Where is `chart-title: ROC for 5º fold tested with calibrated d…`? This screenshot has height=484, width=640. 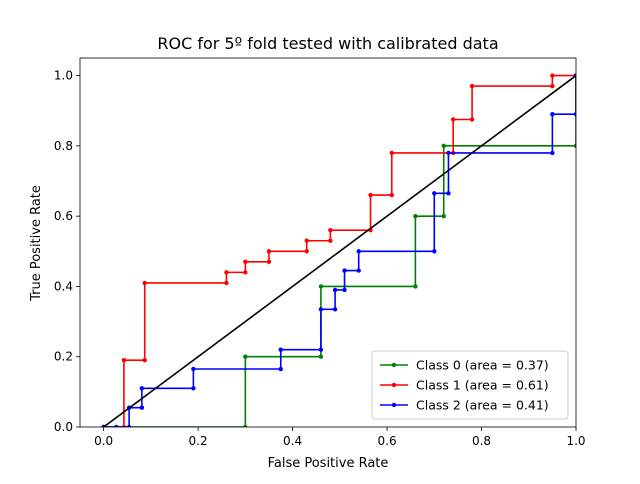 chart-title: ROC for 5º fold tested with calibrated d… is located at coordinates (327, 43).